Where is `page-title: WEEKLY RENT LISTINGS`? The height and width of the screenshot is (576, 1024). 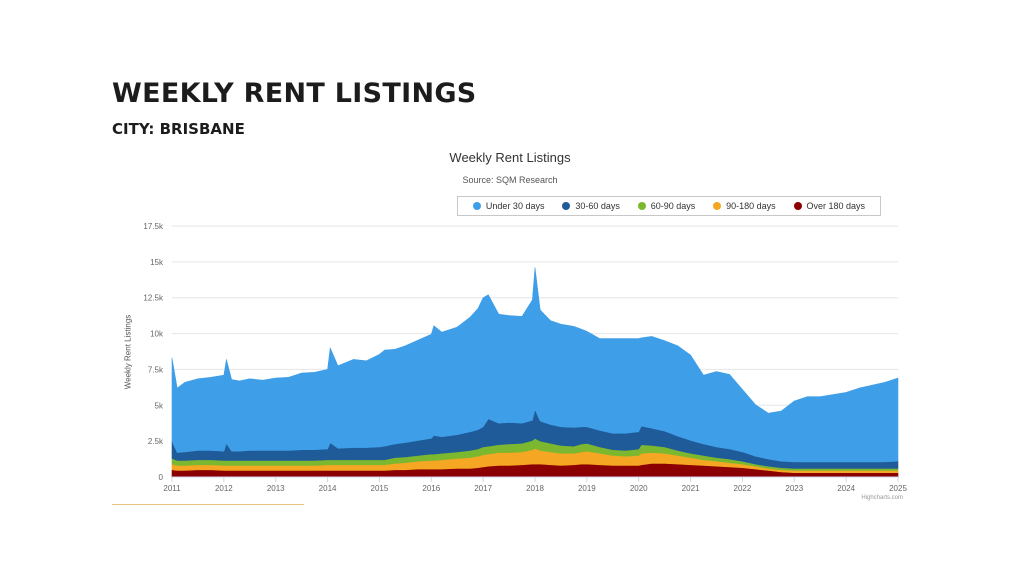 page-title: WEEKLY RENT LISTINGS is located at coordinates (294, 93).